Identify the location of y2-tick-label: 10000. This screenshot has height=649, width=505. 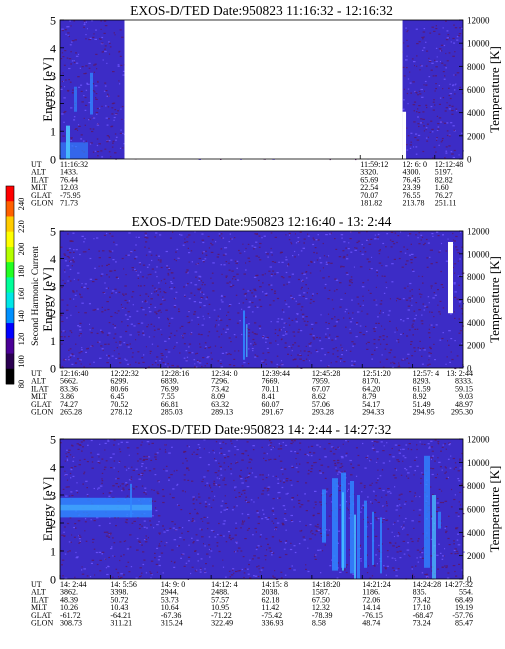
(478, 44).